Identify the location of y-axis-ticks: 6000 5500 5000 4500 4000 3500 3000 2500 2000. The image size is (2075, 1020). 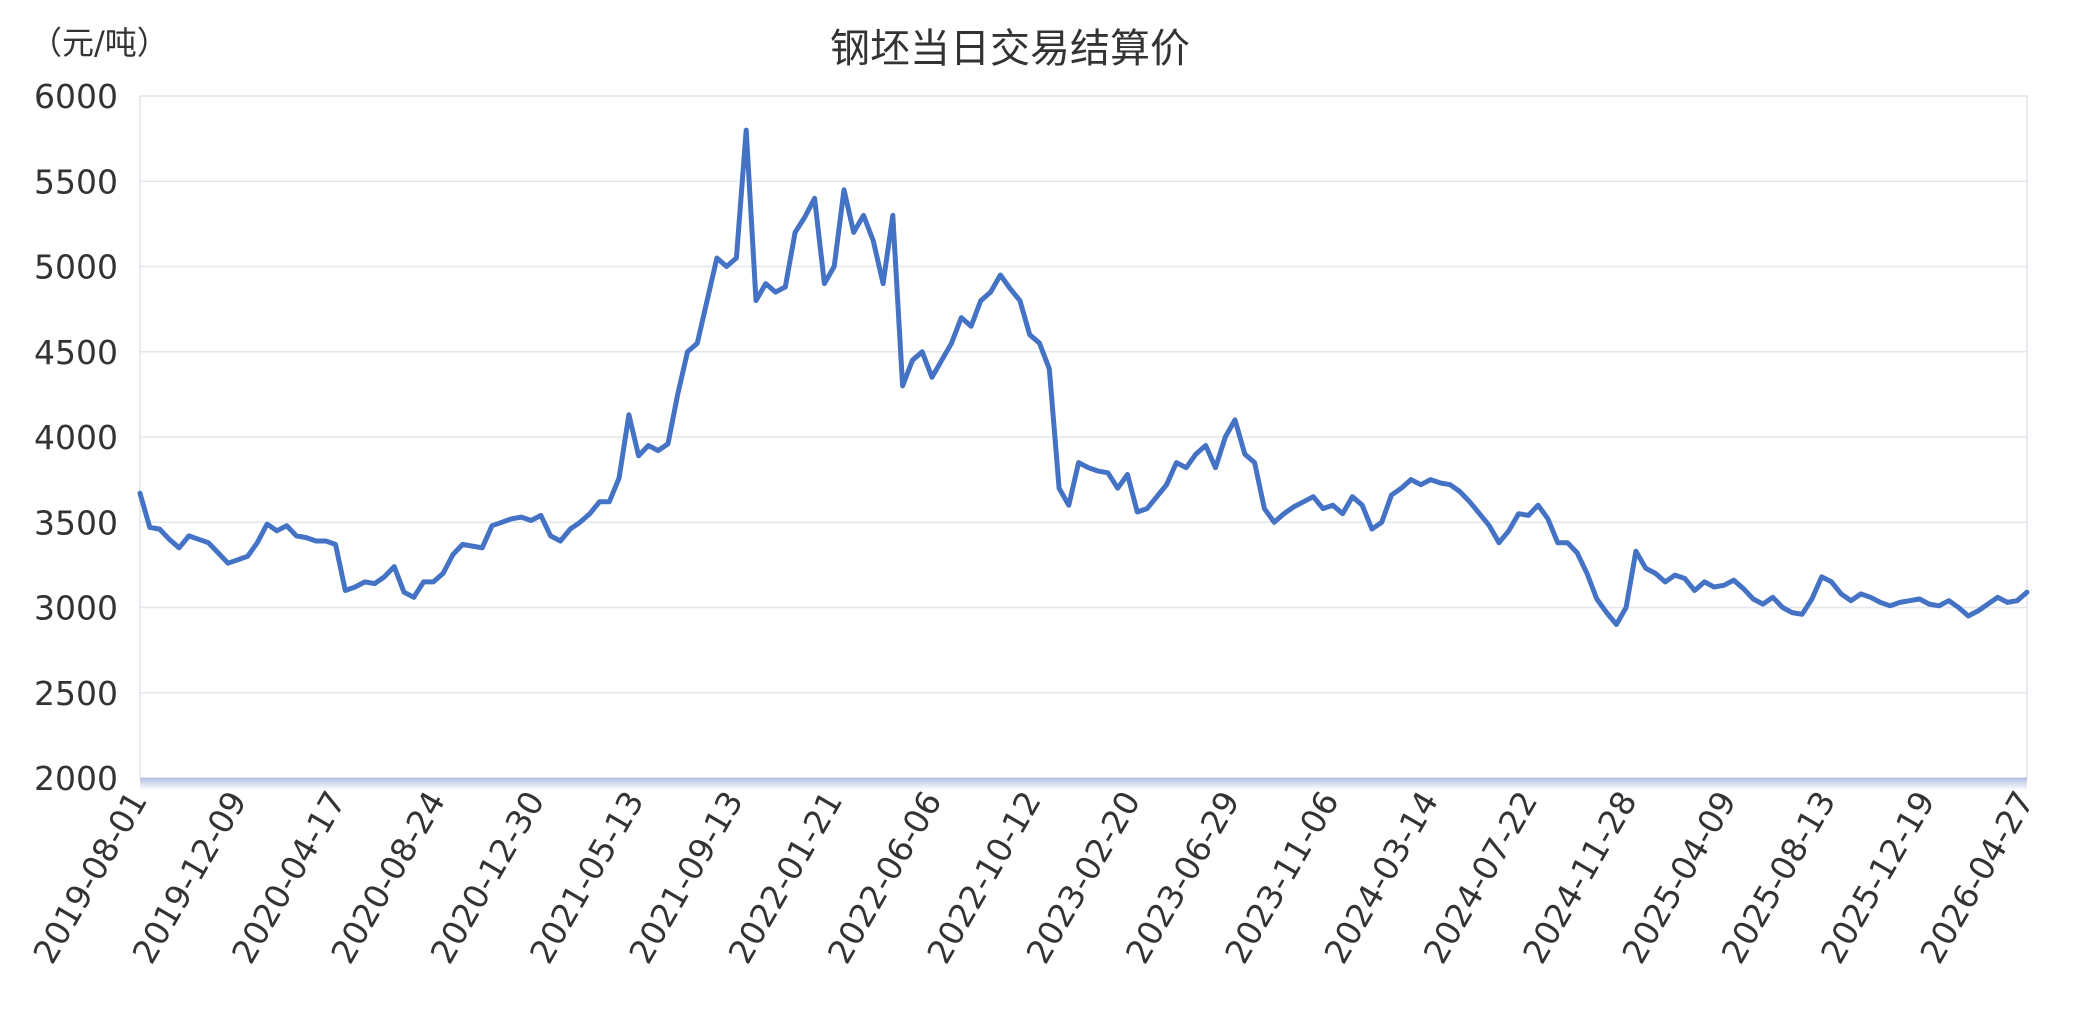
(76, 437).